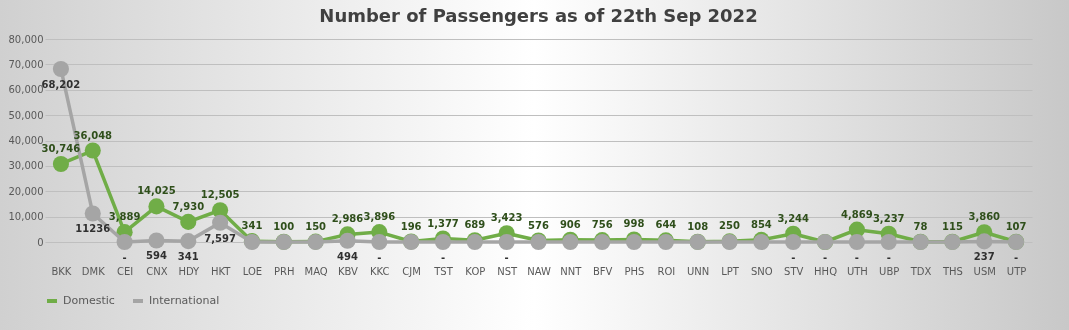 The width and height of the screenshot is (1069, 330). What do you see at coordinates (26, 191) in the screenshot?
I see `y-tick-label: 20,000` at bounding box center [26, 191].